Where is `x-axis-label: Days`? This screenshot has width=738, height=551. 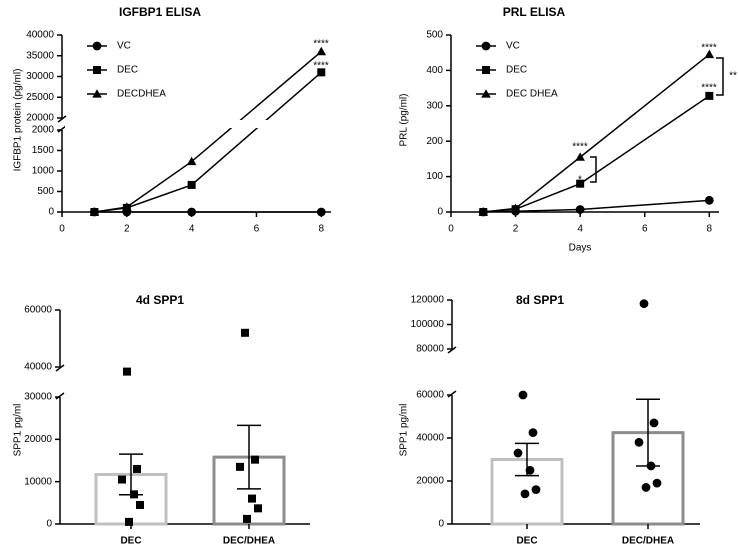
x-axis-label: Days is located at coordinates (580, 248).